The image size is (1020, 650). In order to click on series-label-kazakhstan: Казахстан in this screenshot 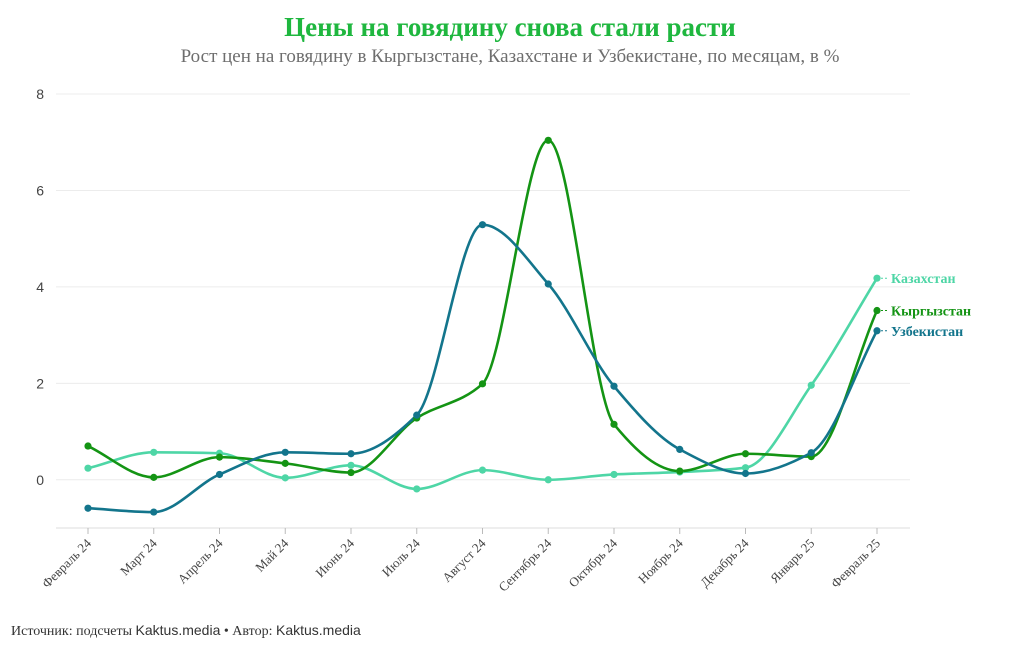, I will do `click(923, 279)`.